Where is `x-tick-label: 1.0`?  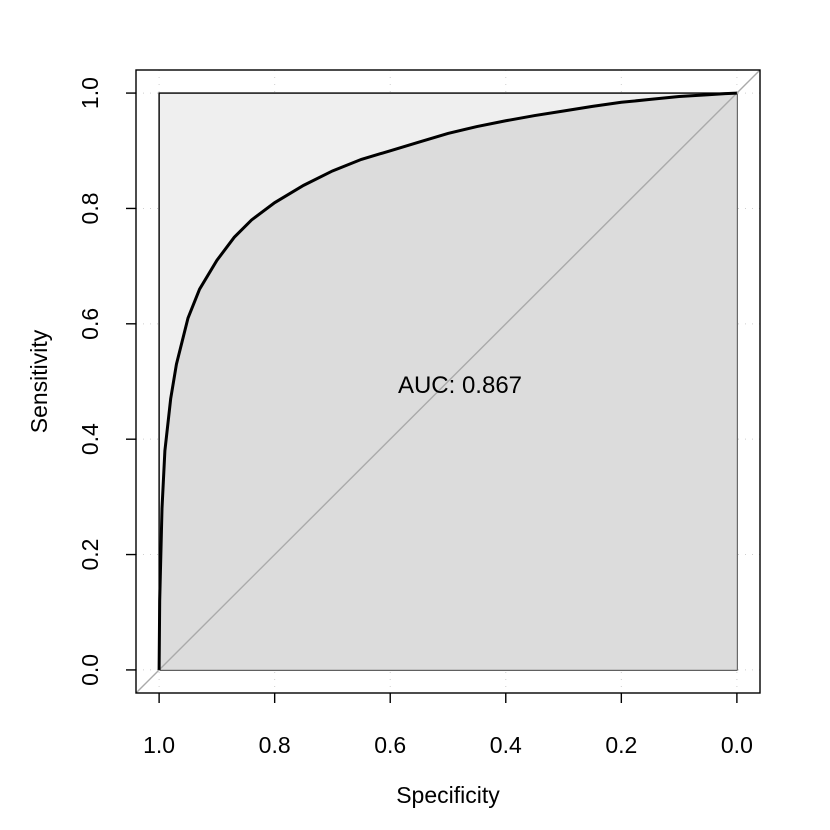 x-tick-label: 1.0 is located at coordinates (159, 745).